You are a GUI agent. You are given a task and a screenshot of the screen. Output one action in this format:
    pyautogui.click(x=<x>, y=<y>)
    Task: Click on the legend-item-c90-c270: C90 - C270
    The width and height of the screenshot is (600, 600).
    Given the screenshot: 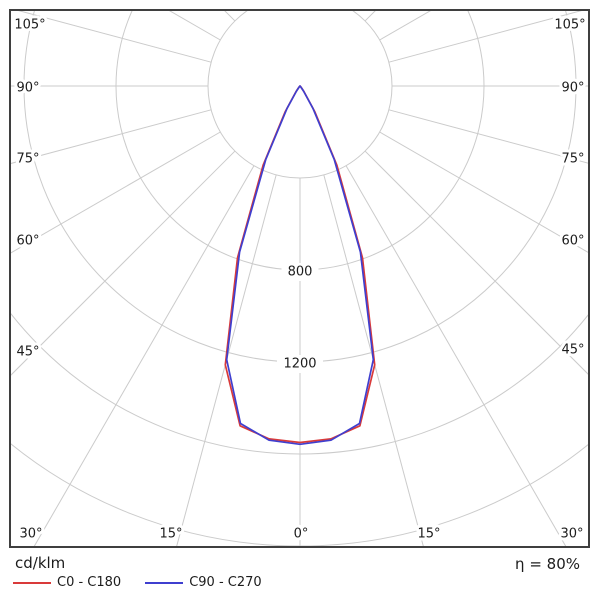 What is the action you would take?
    pyautogui.click(x=203, y=582)
    